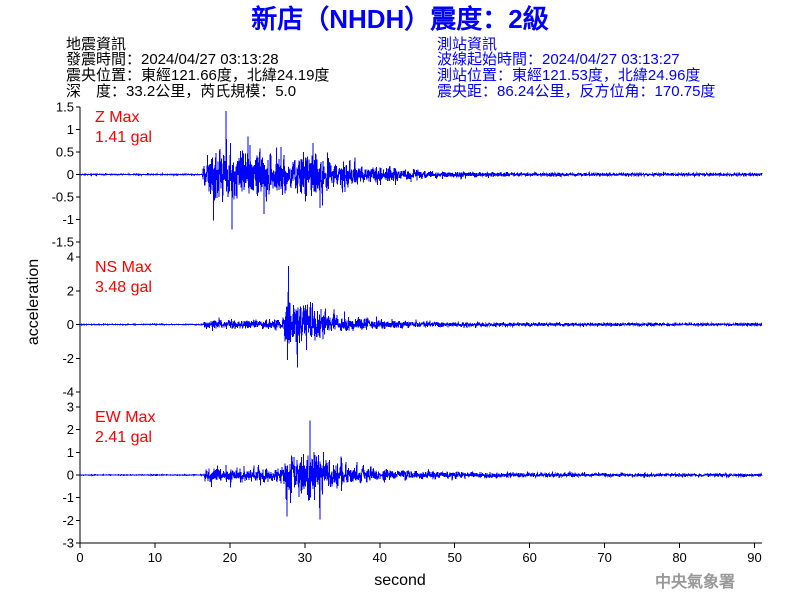  Describe the element at coordinates (70, 257) in the screenshot. I see `y-tick-label: 4` at that location.